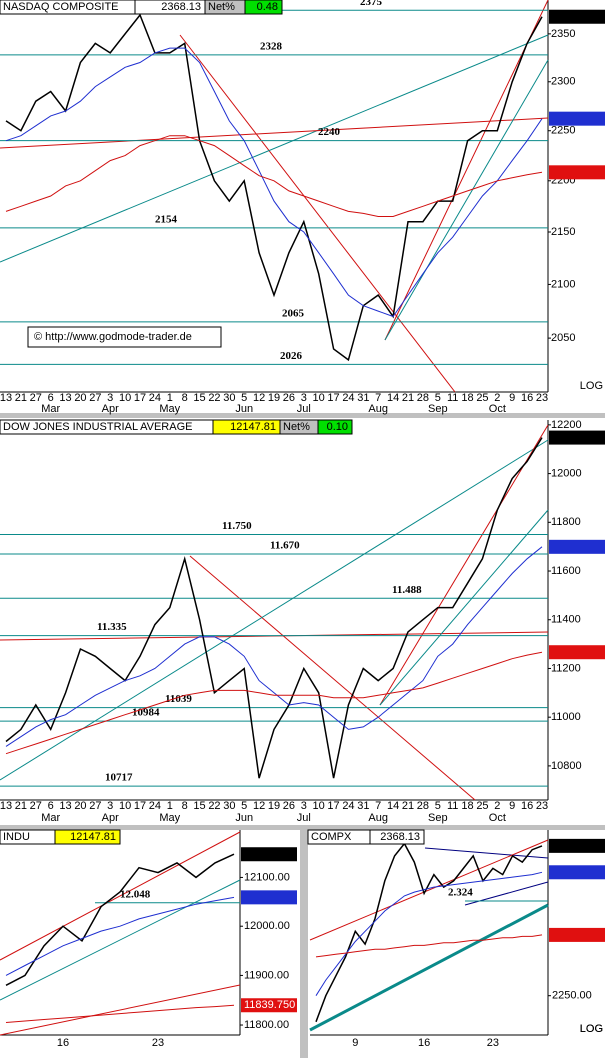 This screenshot has height=1058, width=605. Describe the element at coordinates (293, 313) in the screenshot. I see `level-label: 2065` at that location.